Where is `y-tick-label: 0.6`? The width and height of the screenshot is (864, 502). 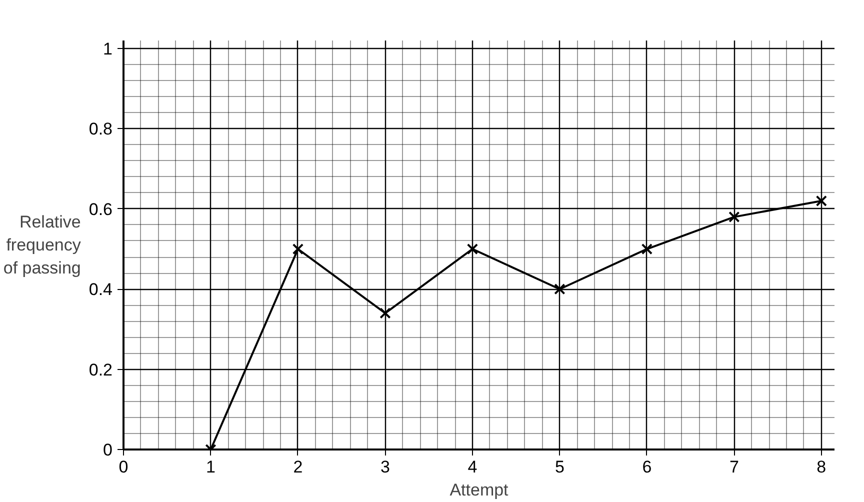 y-tick-label: 0.6 is located at coordinates (100, 209).